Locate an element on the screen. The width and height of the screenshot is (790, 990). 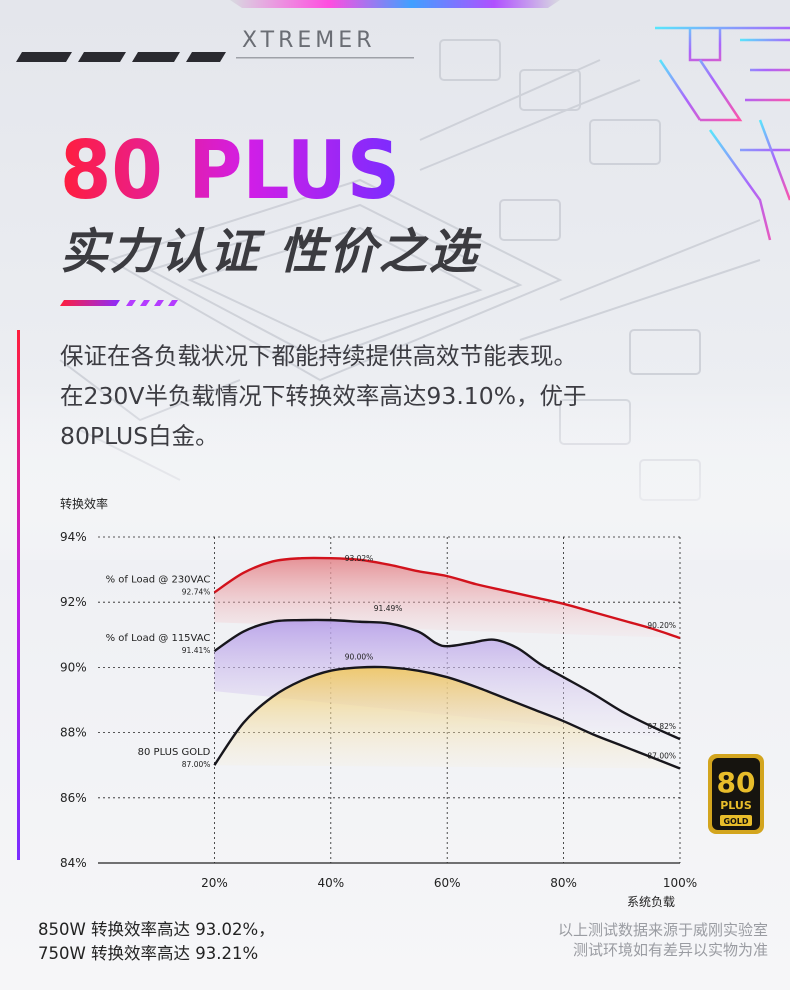
y-tick-label: 92% is located at coordinates (73, 602).